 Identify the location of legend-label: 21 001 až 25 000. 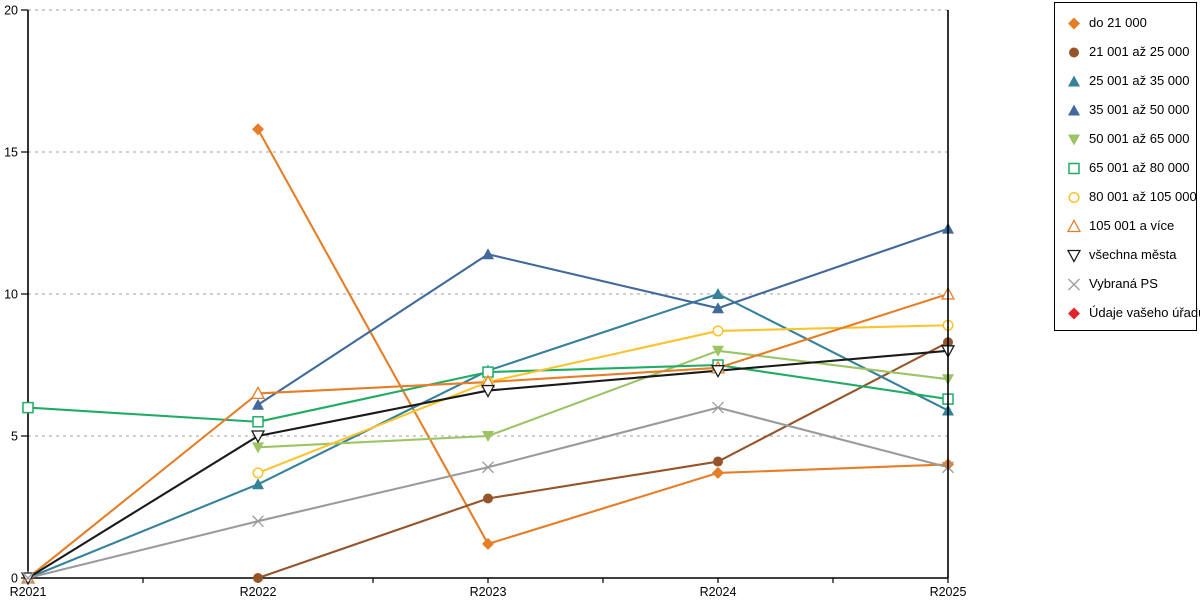
(1139, 51).